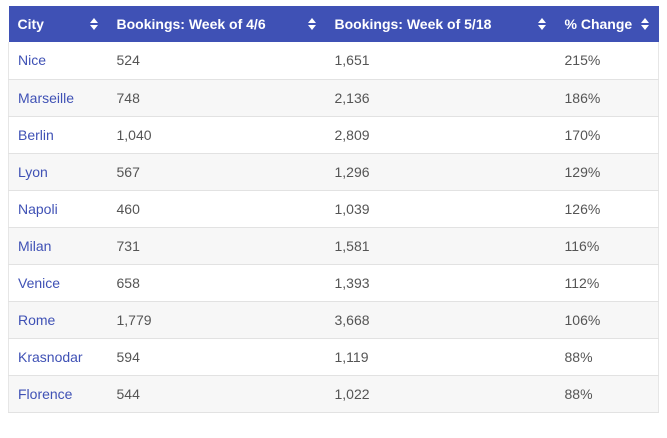 The image size is (667, 438). What do you see at coordinates (607, 61) in the screenshot?
I see `cell-change: 215%` at bounding box center [607, 61].